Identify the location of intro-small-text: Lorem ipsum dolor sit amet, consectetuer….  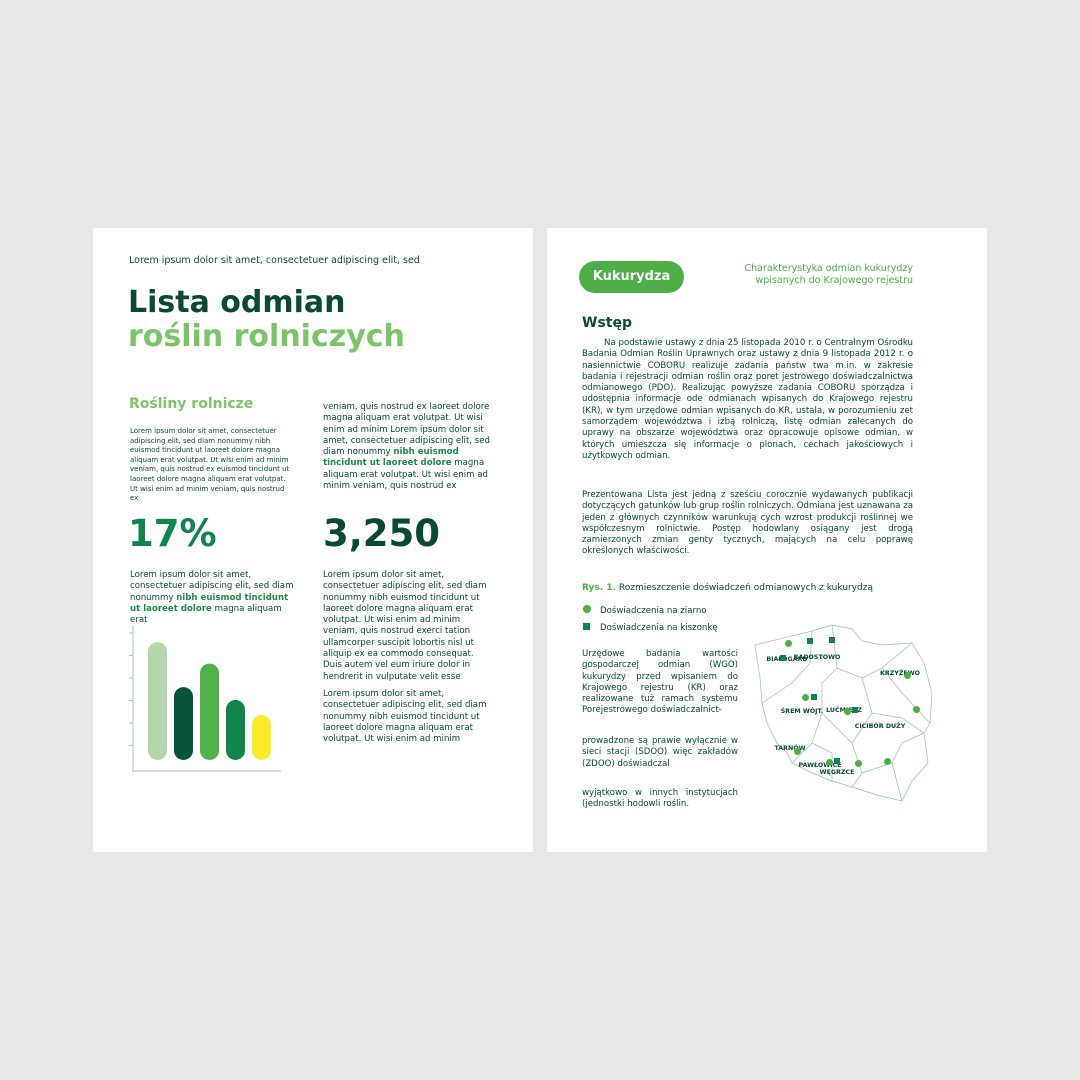
(210, 465).